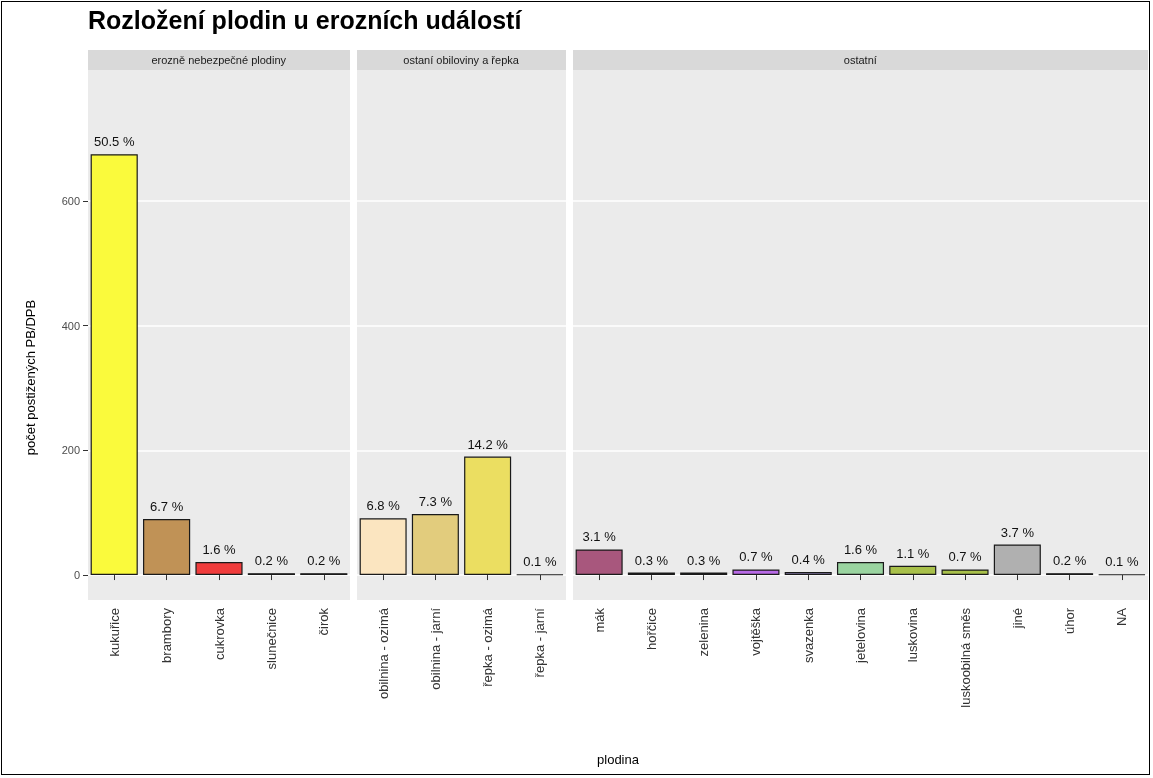 The image size is (1153, 778). I want to click on x-tick-label: svazenka, so click(808, 635).